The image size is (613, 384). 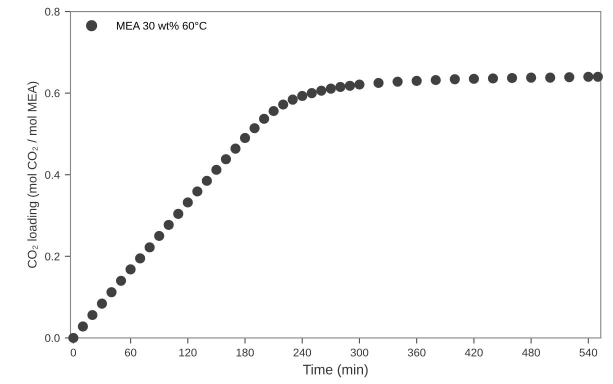 What do you see at coordinates (589, 352) in the screenshot?
I see `x-tick-label: 540` at bounding box center [589, 352].